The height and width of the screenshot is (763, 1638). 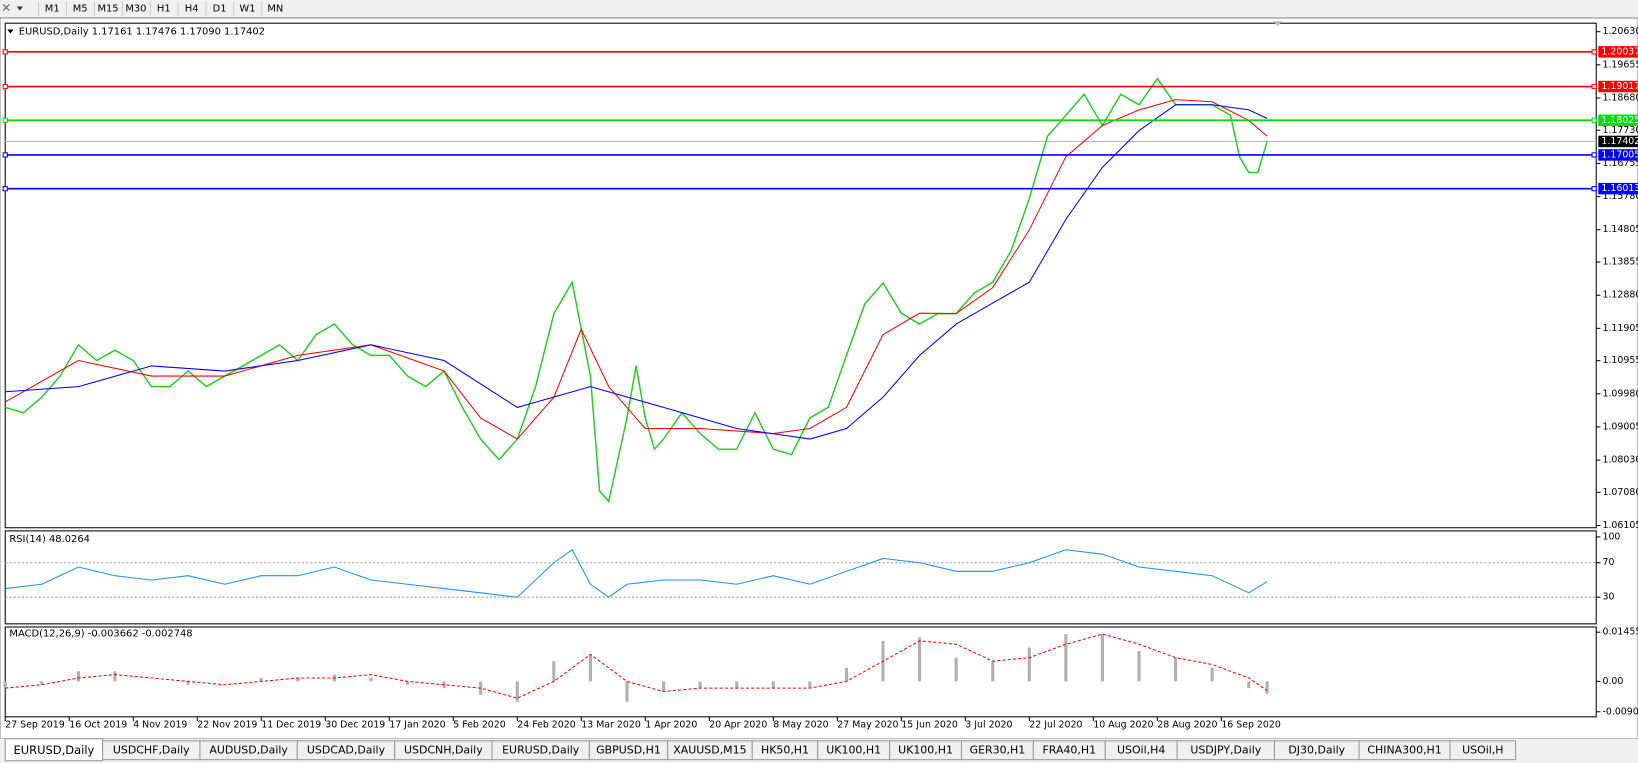 I want to click on timeframe-button: M1, so click(x=52, y=9).